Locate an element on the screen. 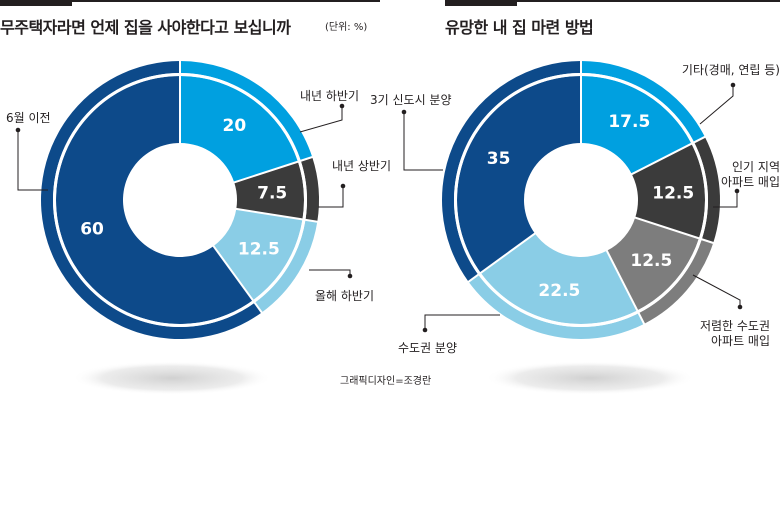 This screenshot has width=780, height=521. left-top-rule is located at coordinates (226, 1).